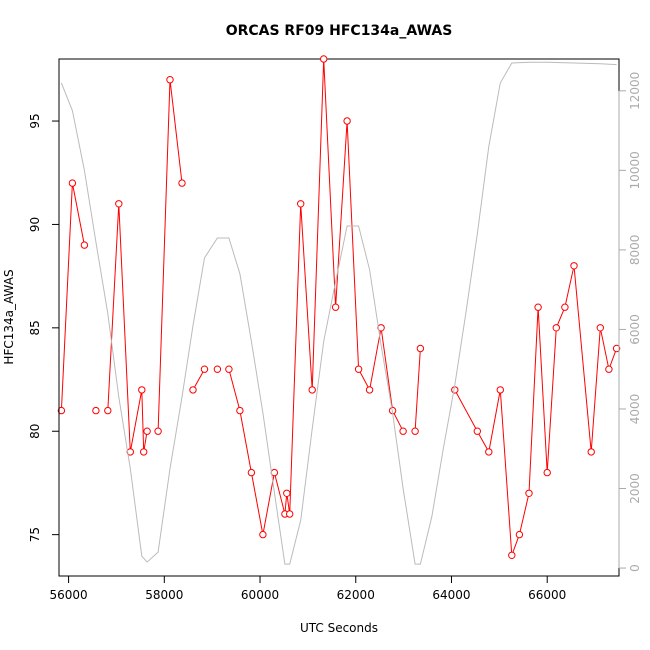 Image resolution: width=650 pixels, height=650 pixels. I want to click on y-tick-label: 85, so click(35, 327).